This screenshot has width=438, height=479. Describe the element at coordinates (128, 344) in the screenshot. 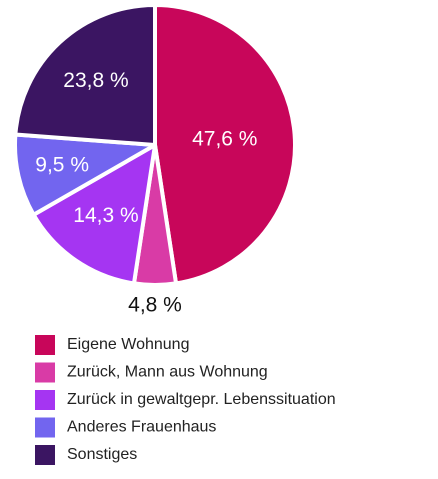

I see `legend-label: Eigene Wohnung` at that location.